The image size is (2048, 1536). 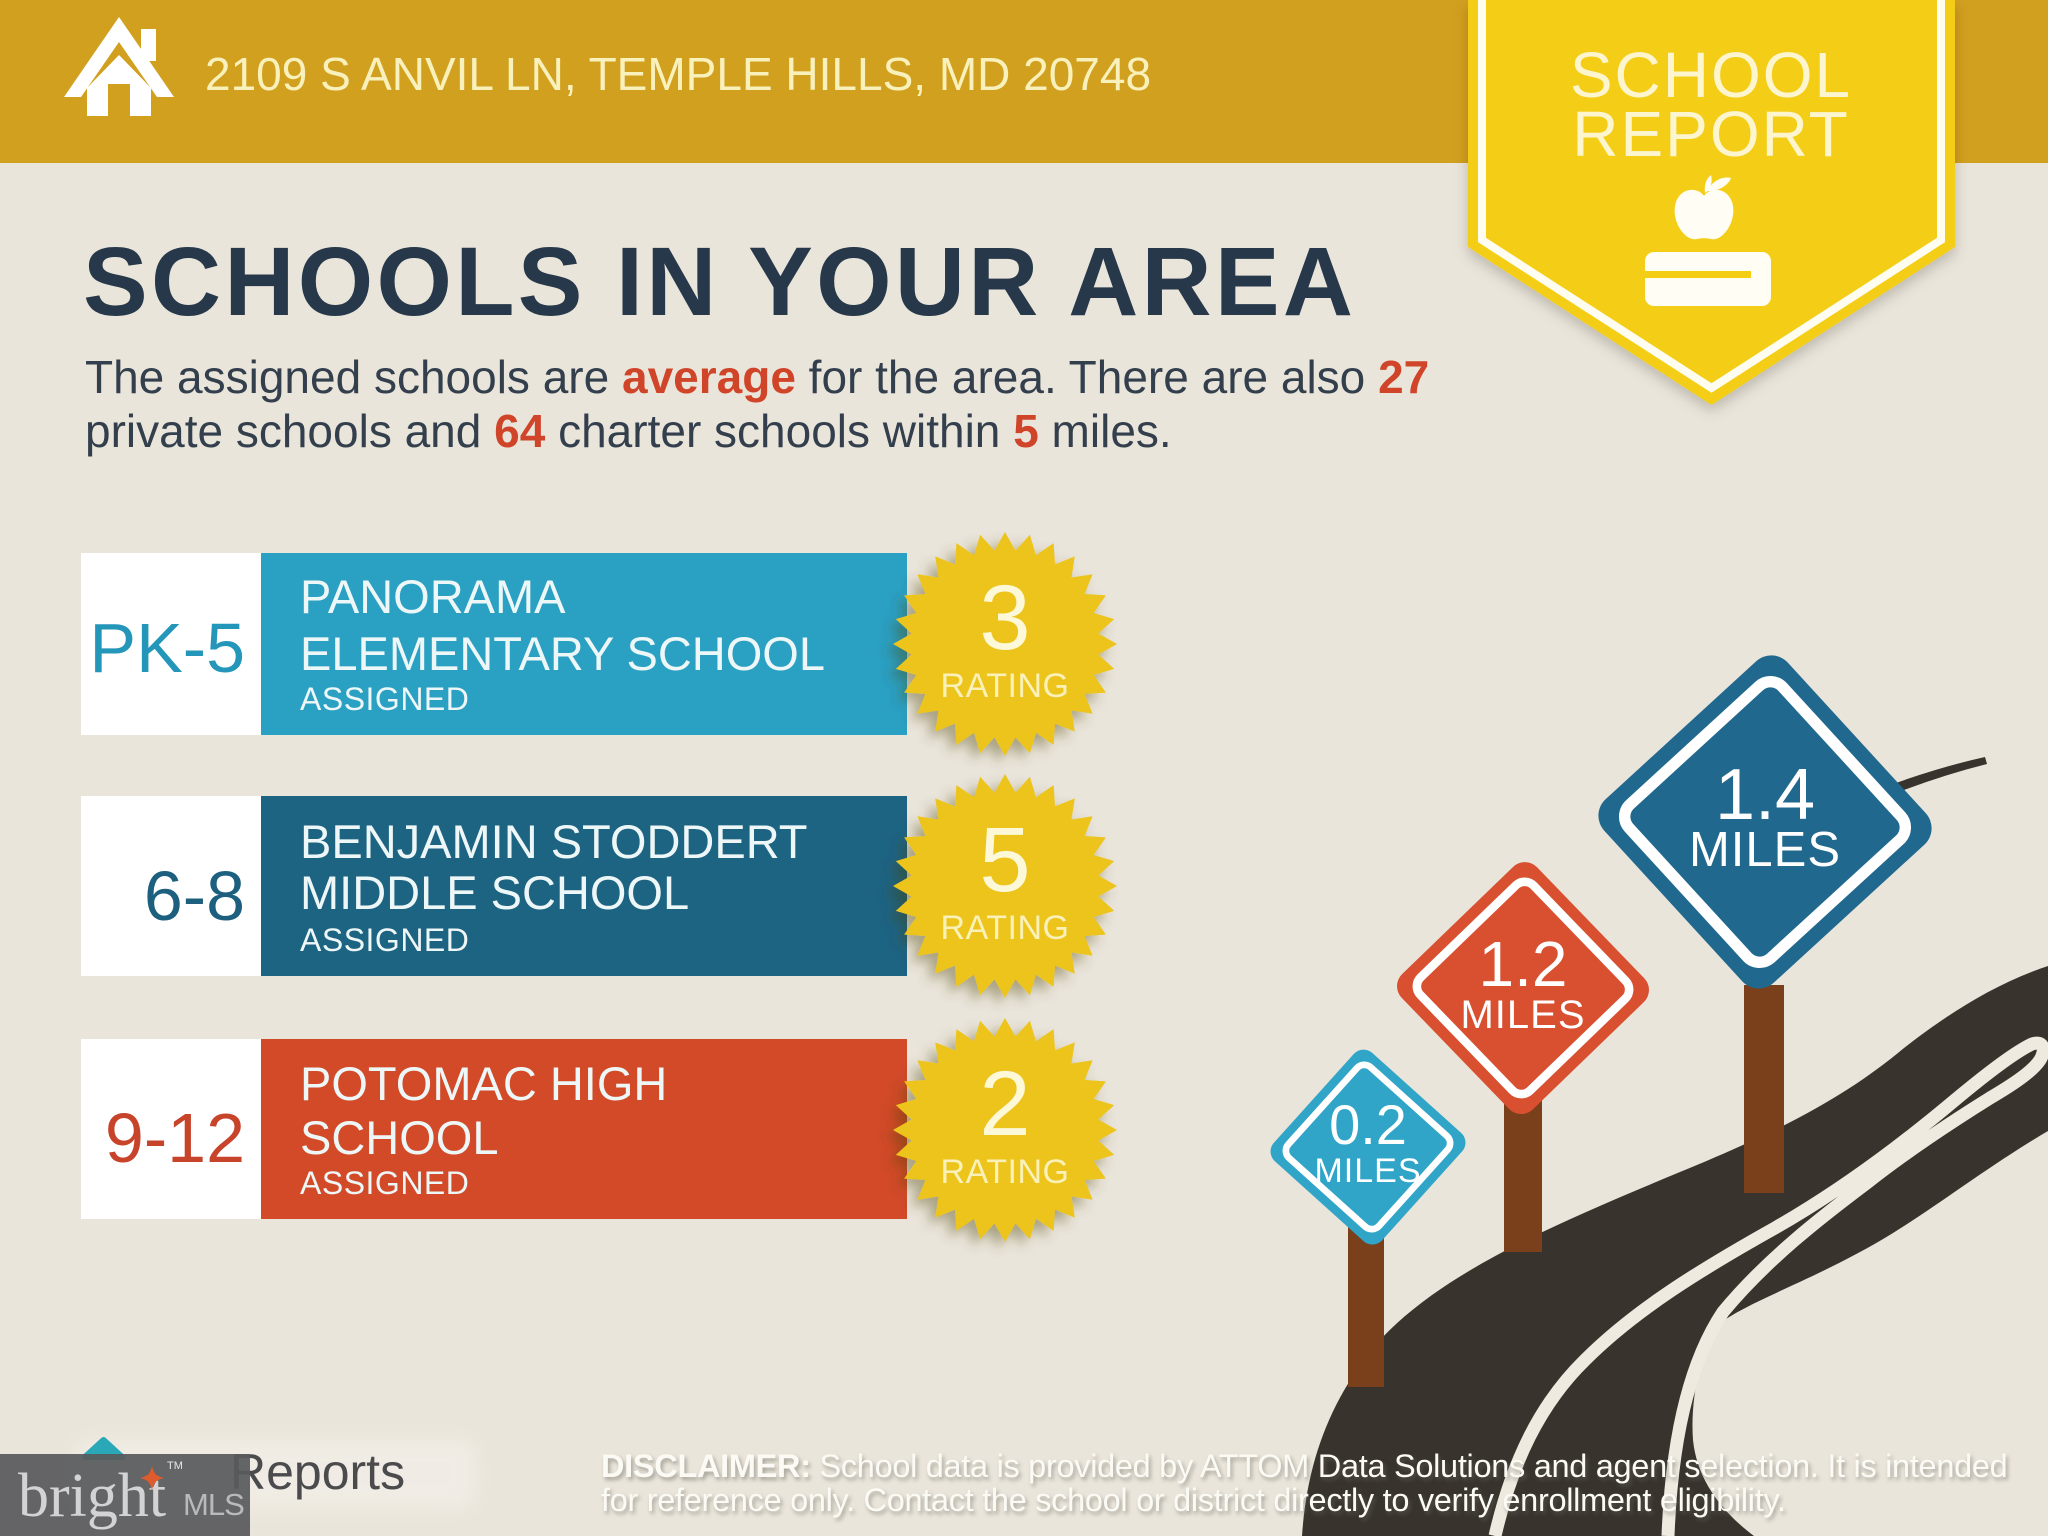 I want to click on svg-text: MIDDLE SCHOOL, so click(x=494, y=892).